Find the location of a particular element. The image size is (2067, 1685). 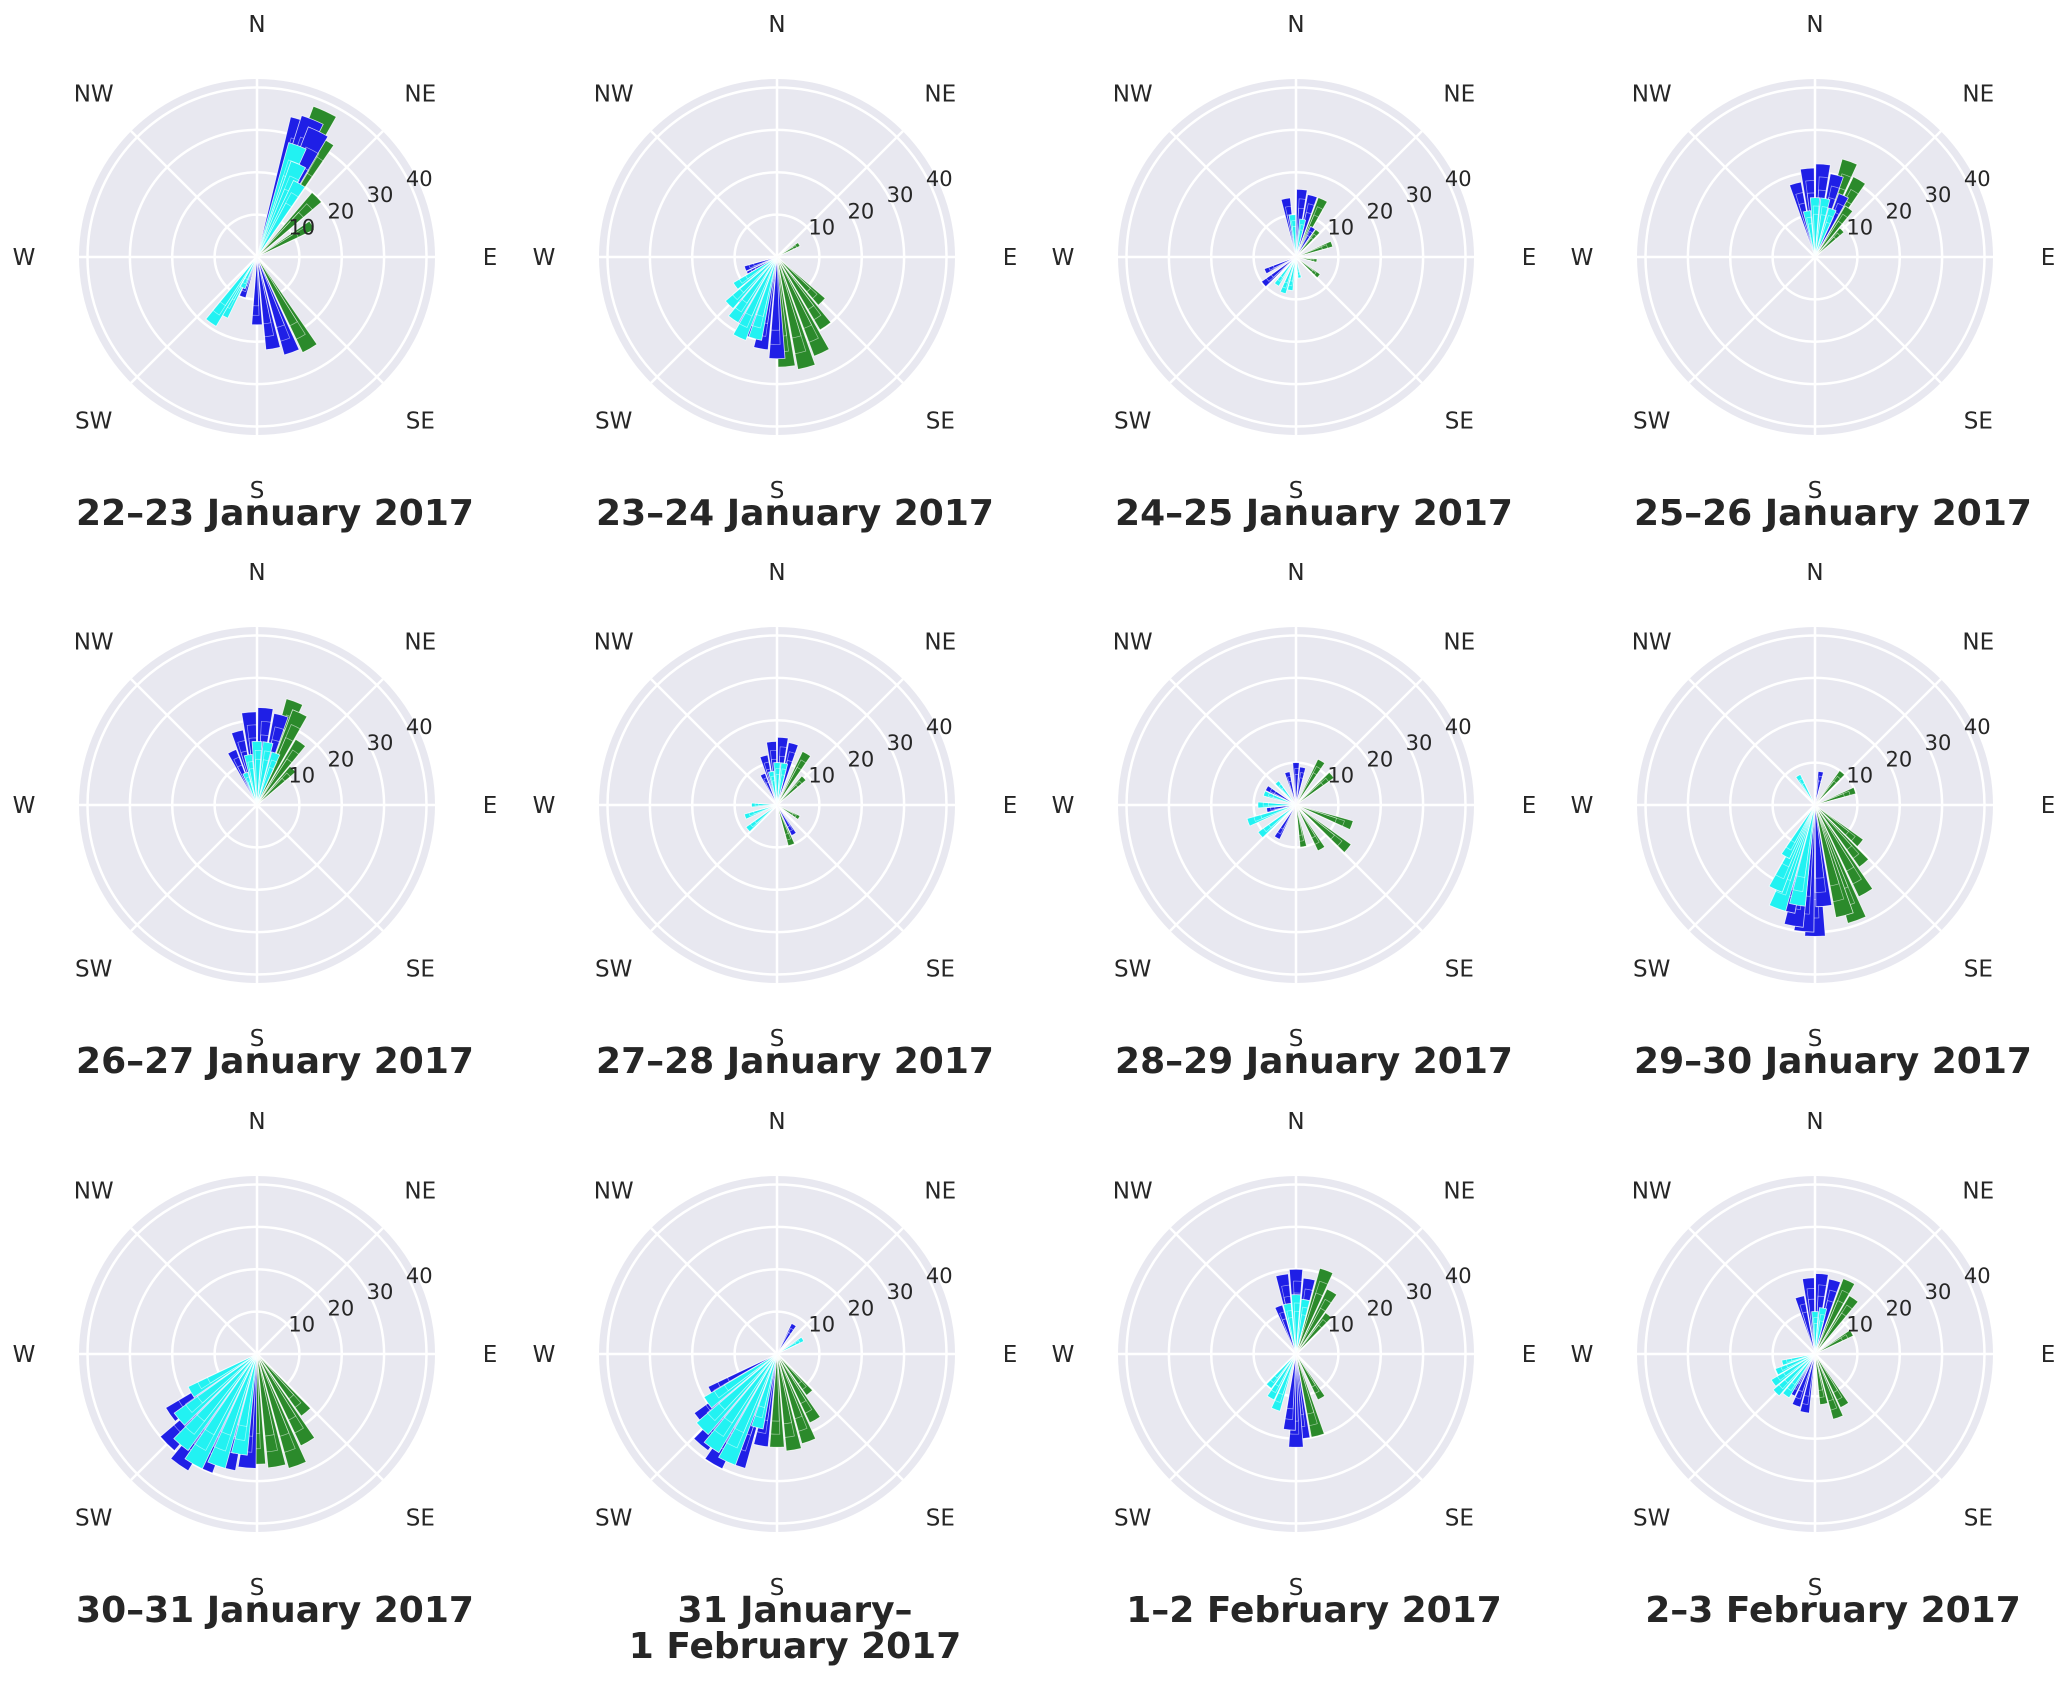

panel-title: 1–2 February 2017 is located at coordinates (1314, 1610).